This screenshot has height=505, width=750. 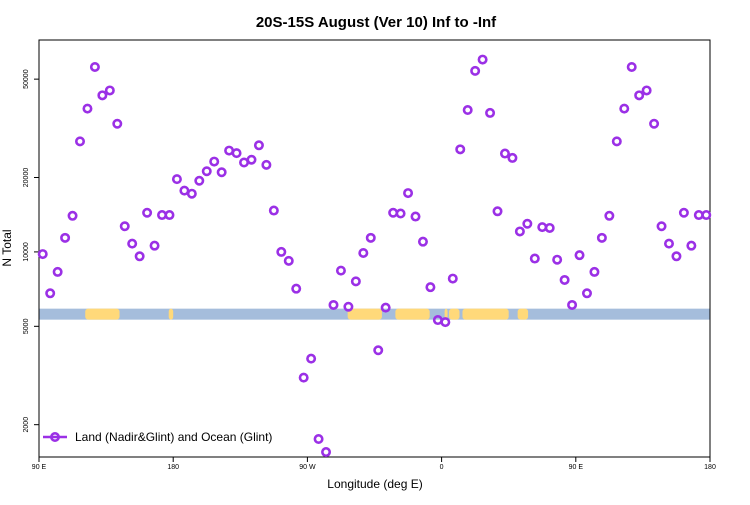 What do you see at coordinates (26, 252) in the screenshot?
I see `y-tick-label: 10000` at bounding box center [26, 252].